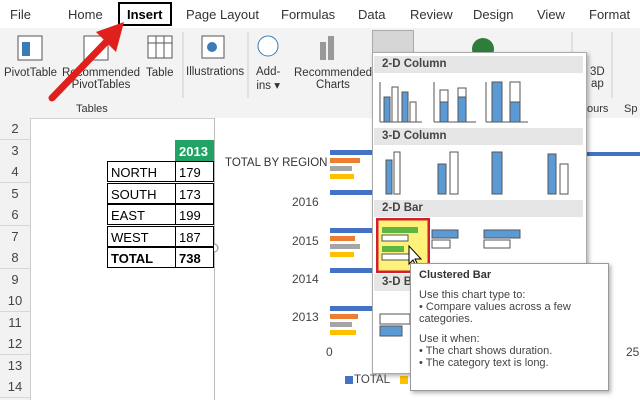 This screenshot has width=640, height=400. Describe the element at coordinates (597, 72) in the screenshot. I see `label: 3D` at that location.